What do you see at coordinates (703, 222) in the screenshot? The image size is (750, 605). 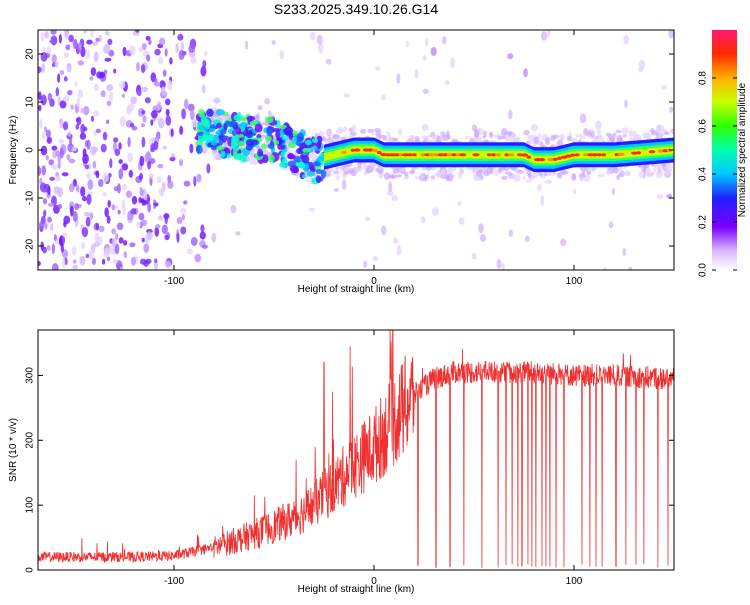 I see `colorbar-tick-label: 0.2` at bounding box center [703, 222].